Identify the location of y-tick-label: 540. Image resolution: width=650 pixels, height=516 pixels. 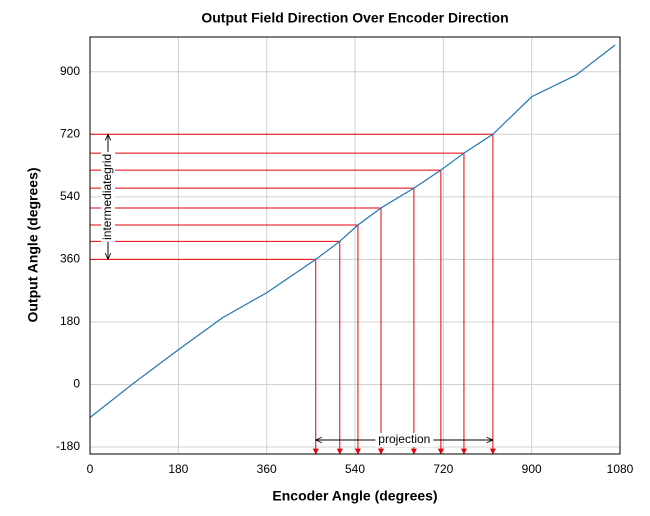
(70, 196).